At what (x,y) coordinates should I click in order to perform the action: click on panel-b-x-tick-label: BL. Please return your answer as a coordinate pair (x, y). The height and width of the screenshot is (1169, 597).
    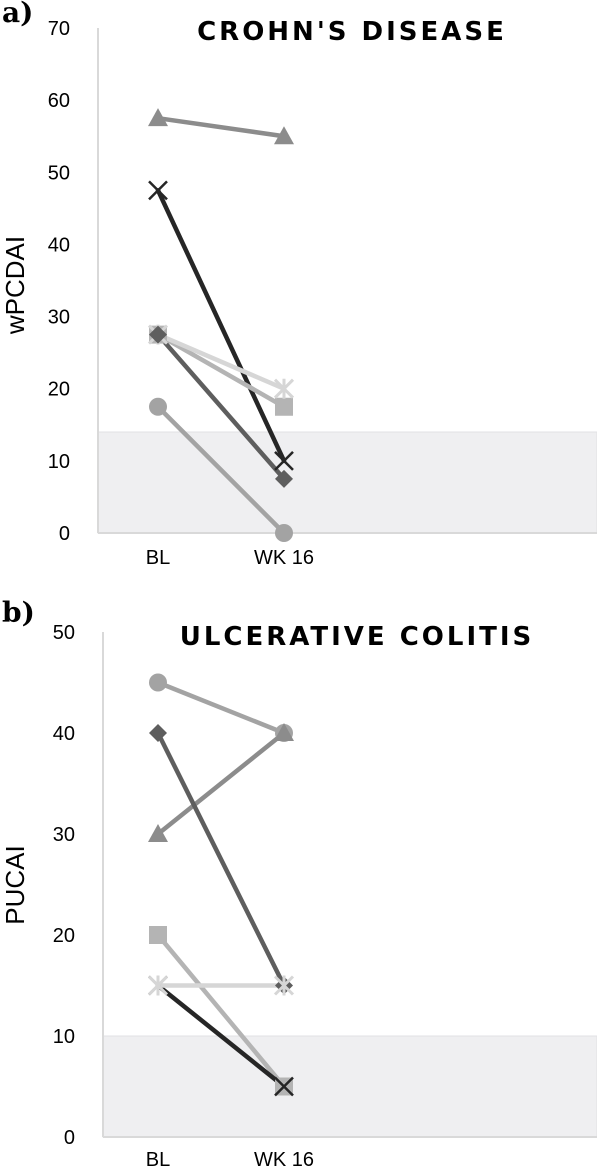
    Looking at the image, I should click on (158, 1159).